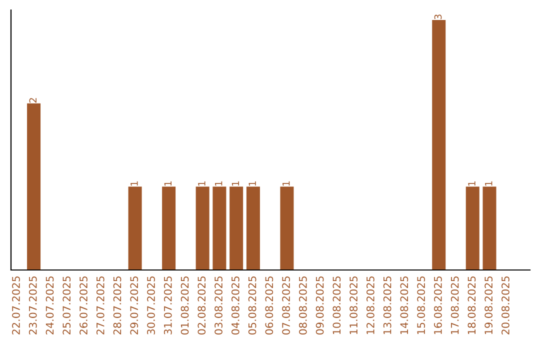 This screenshot has height=340, width=540. Describe the element at coordinates (269, 305) in the screenshot. I see `x-tick-label: 06.08.2025` at that location.